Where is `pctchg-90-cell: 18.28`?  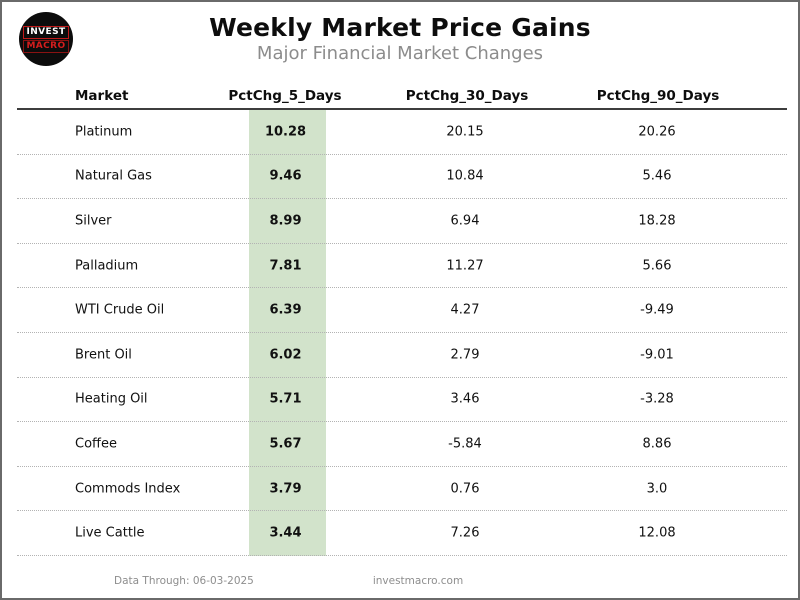 pctchg-90-cell: 18.28 is located at coordinates (657, 221).